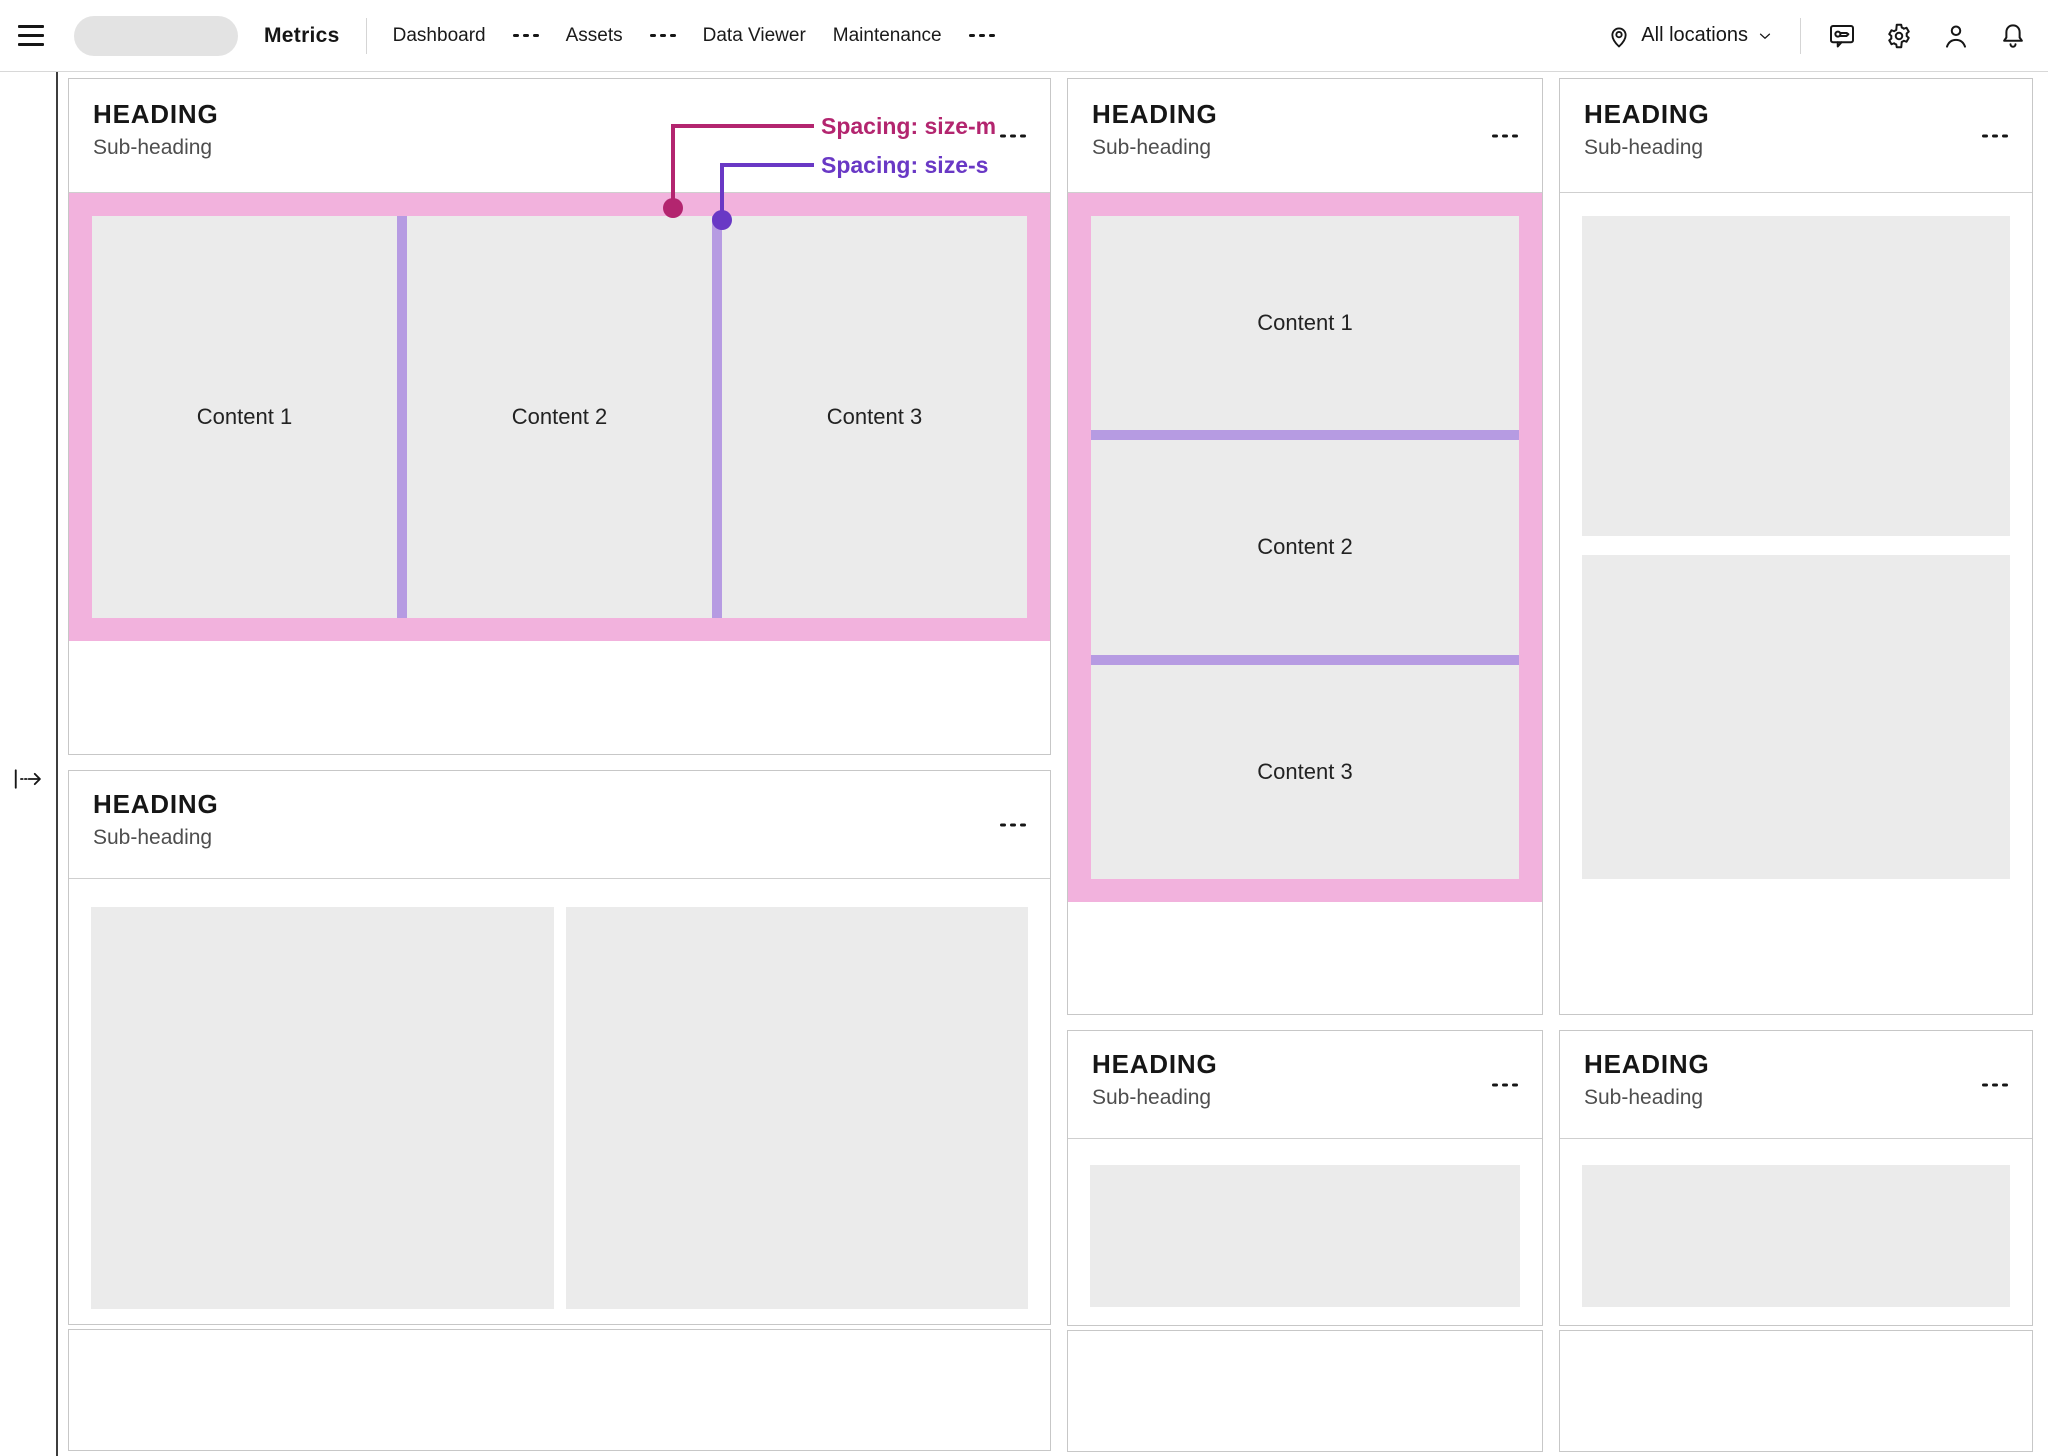 This screenshot has width=2048, height=1456. What do you see at coordinates (1927, 36) in the screenshot?
I see `topbar-icon-group` at bounding box center [1927, 36].